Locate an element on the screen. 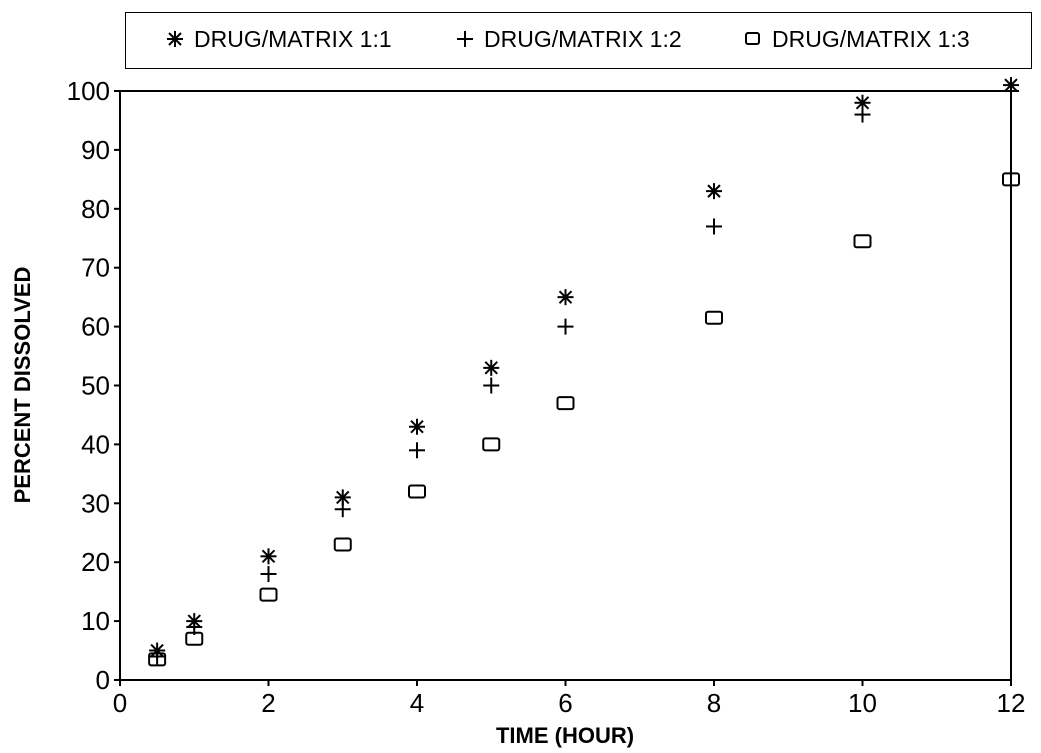  x-tick-label: 12 is located at coordinates (1011, 703).